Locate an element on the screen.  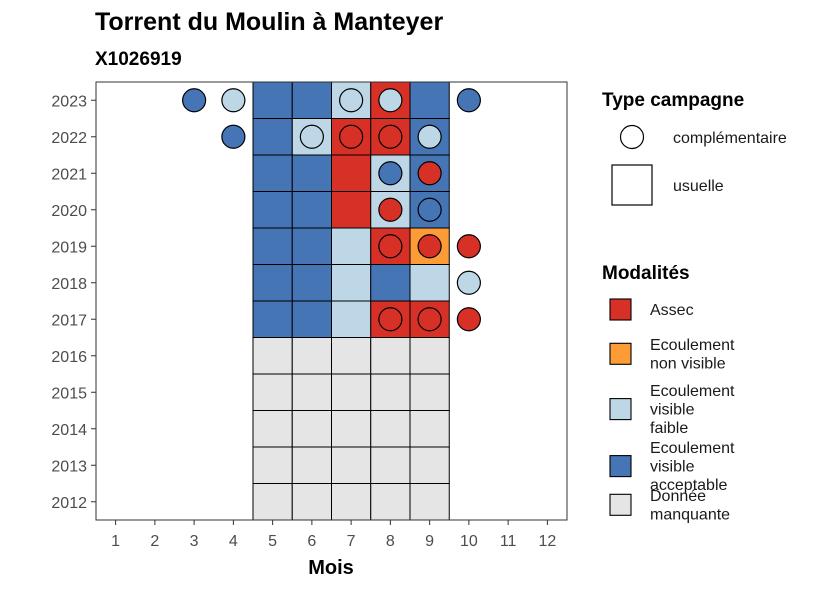
y-tick-label-2021: 2021 is located at coordinates (69, 174).